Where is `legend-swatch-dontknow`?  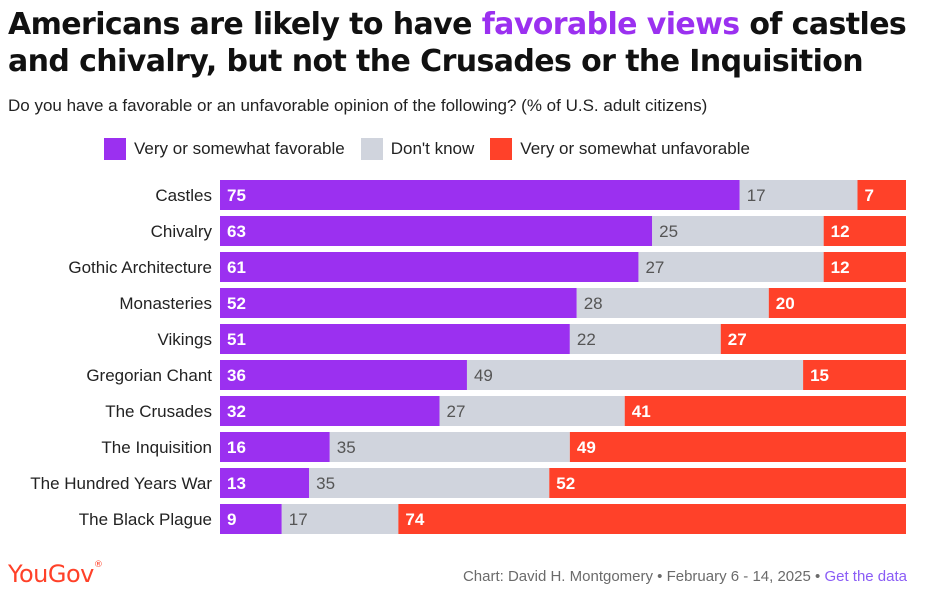
legend-swatch-dontknow is located at coordinates (371, 149).